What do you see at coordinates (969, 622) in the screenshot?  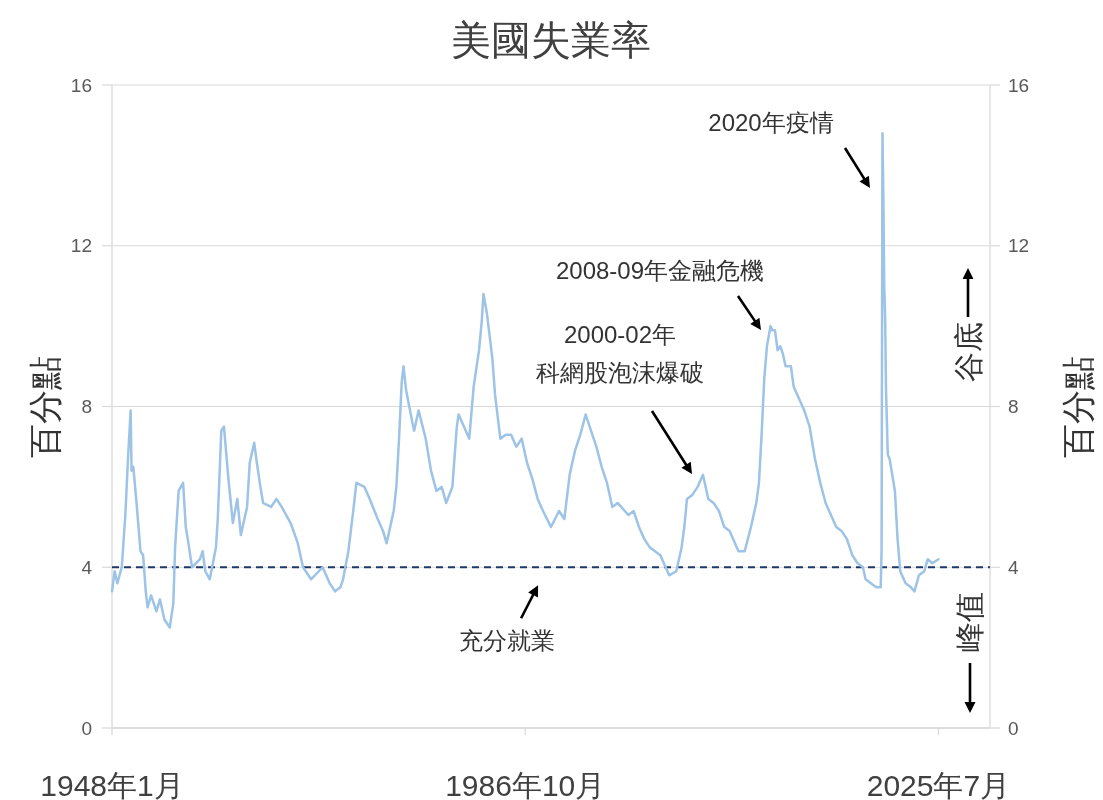 I see `annotation: 峰值` at bounding box center [969, 622].